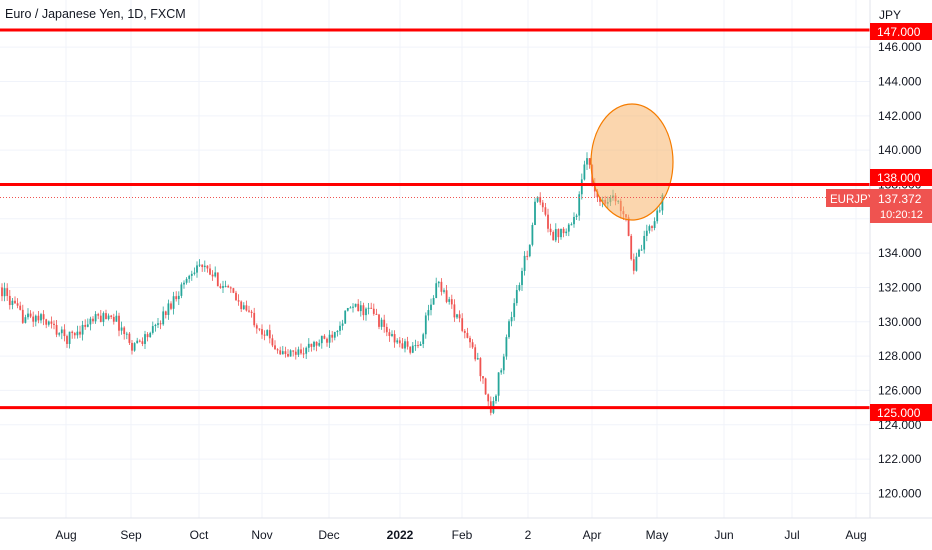 Image resolution: width=932 pixels, height=550 pixels. What do you see at coordinates (900, 81) in the screenshot?
I see `price-tick-label: 144.000` at bounding box center [900, 81].